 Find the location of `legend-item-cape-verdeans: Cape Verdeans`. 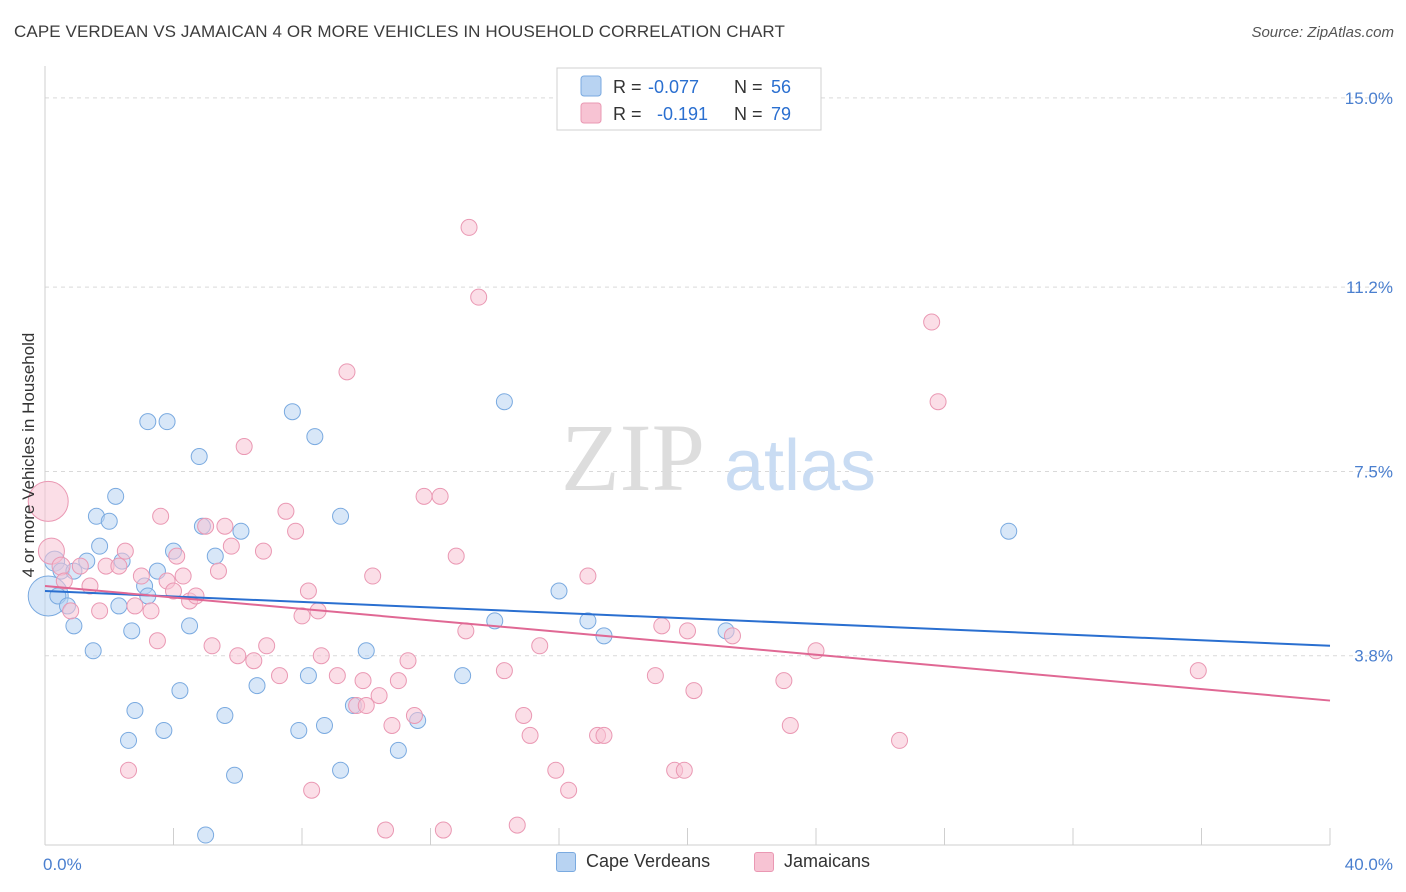

legend-item-cape-verdeans: Cape Verdeans is located at coordinates (633, 861).